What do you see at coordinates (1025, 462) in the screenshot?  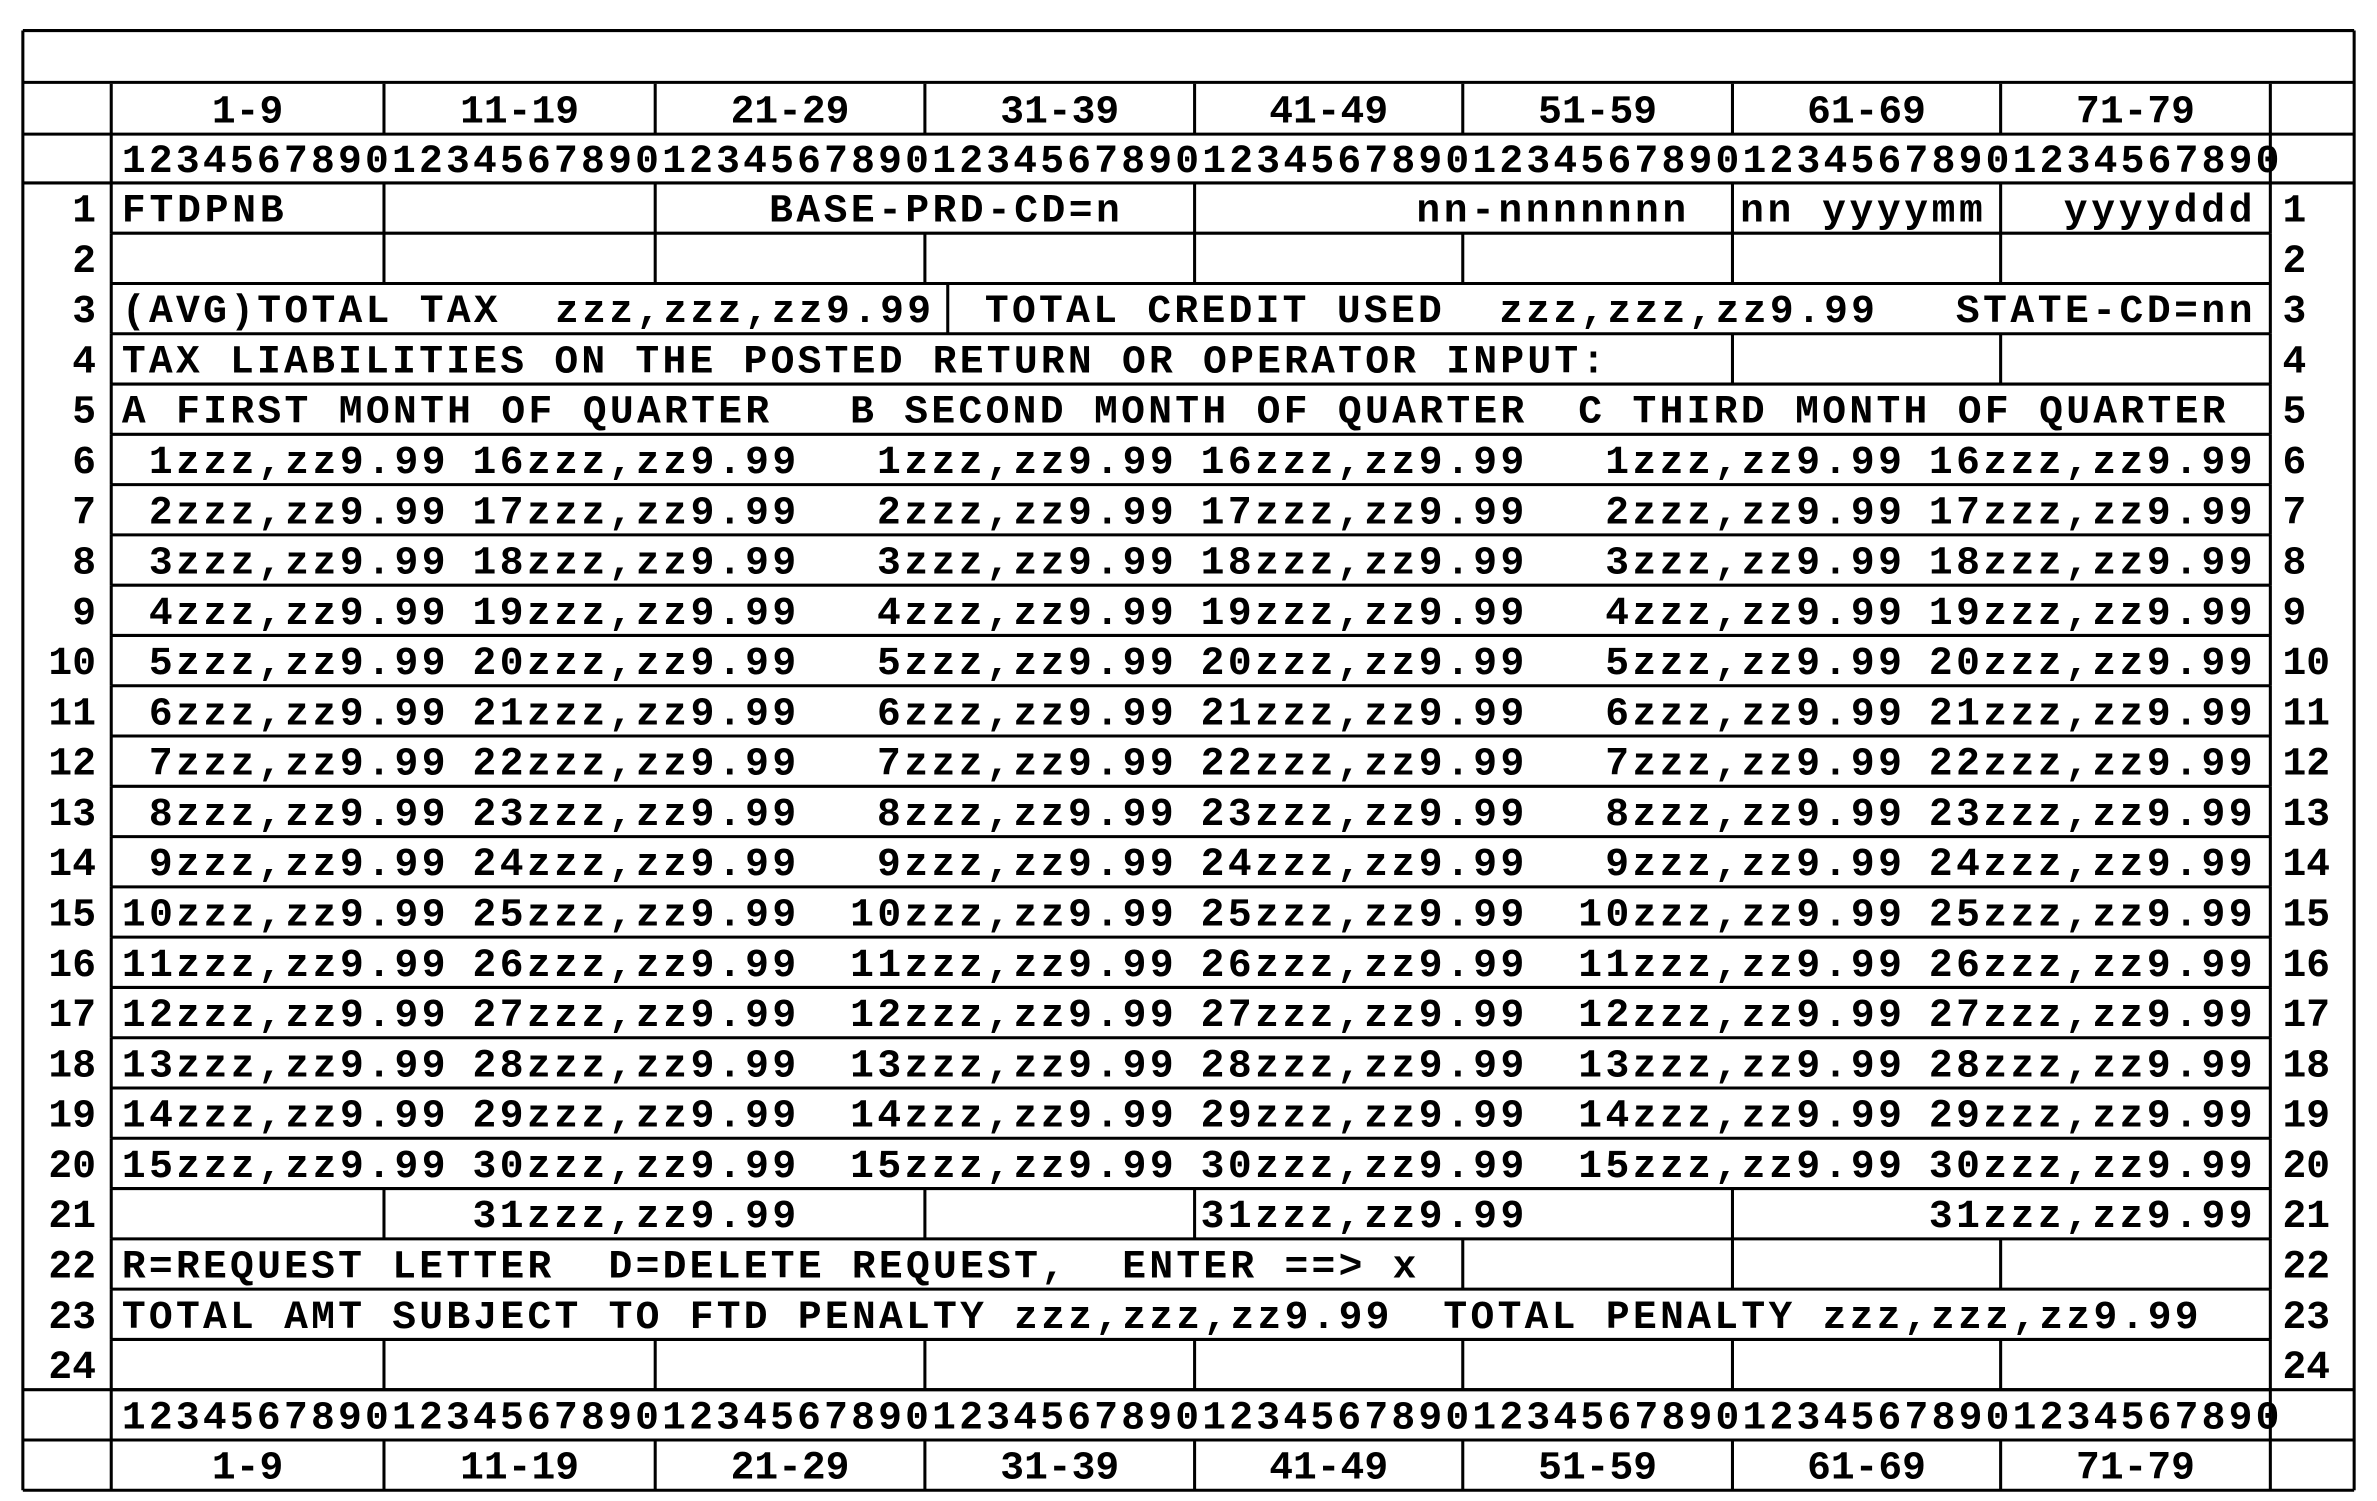 I see `screen-text: 1zzz,zz9.99` at bounding box center [1025, 462].